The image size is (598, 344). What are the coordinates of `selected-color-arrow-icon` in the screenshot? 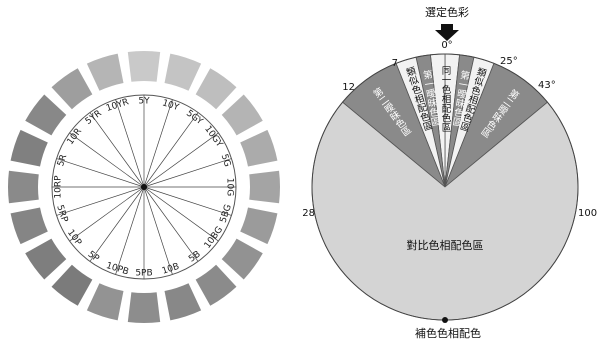 It's located at (447, 32).